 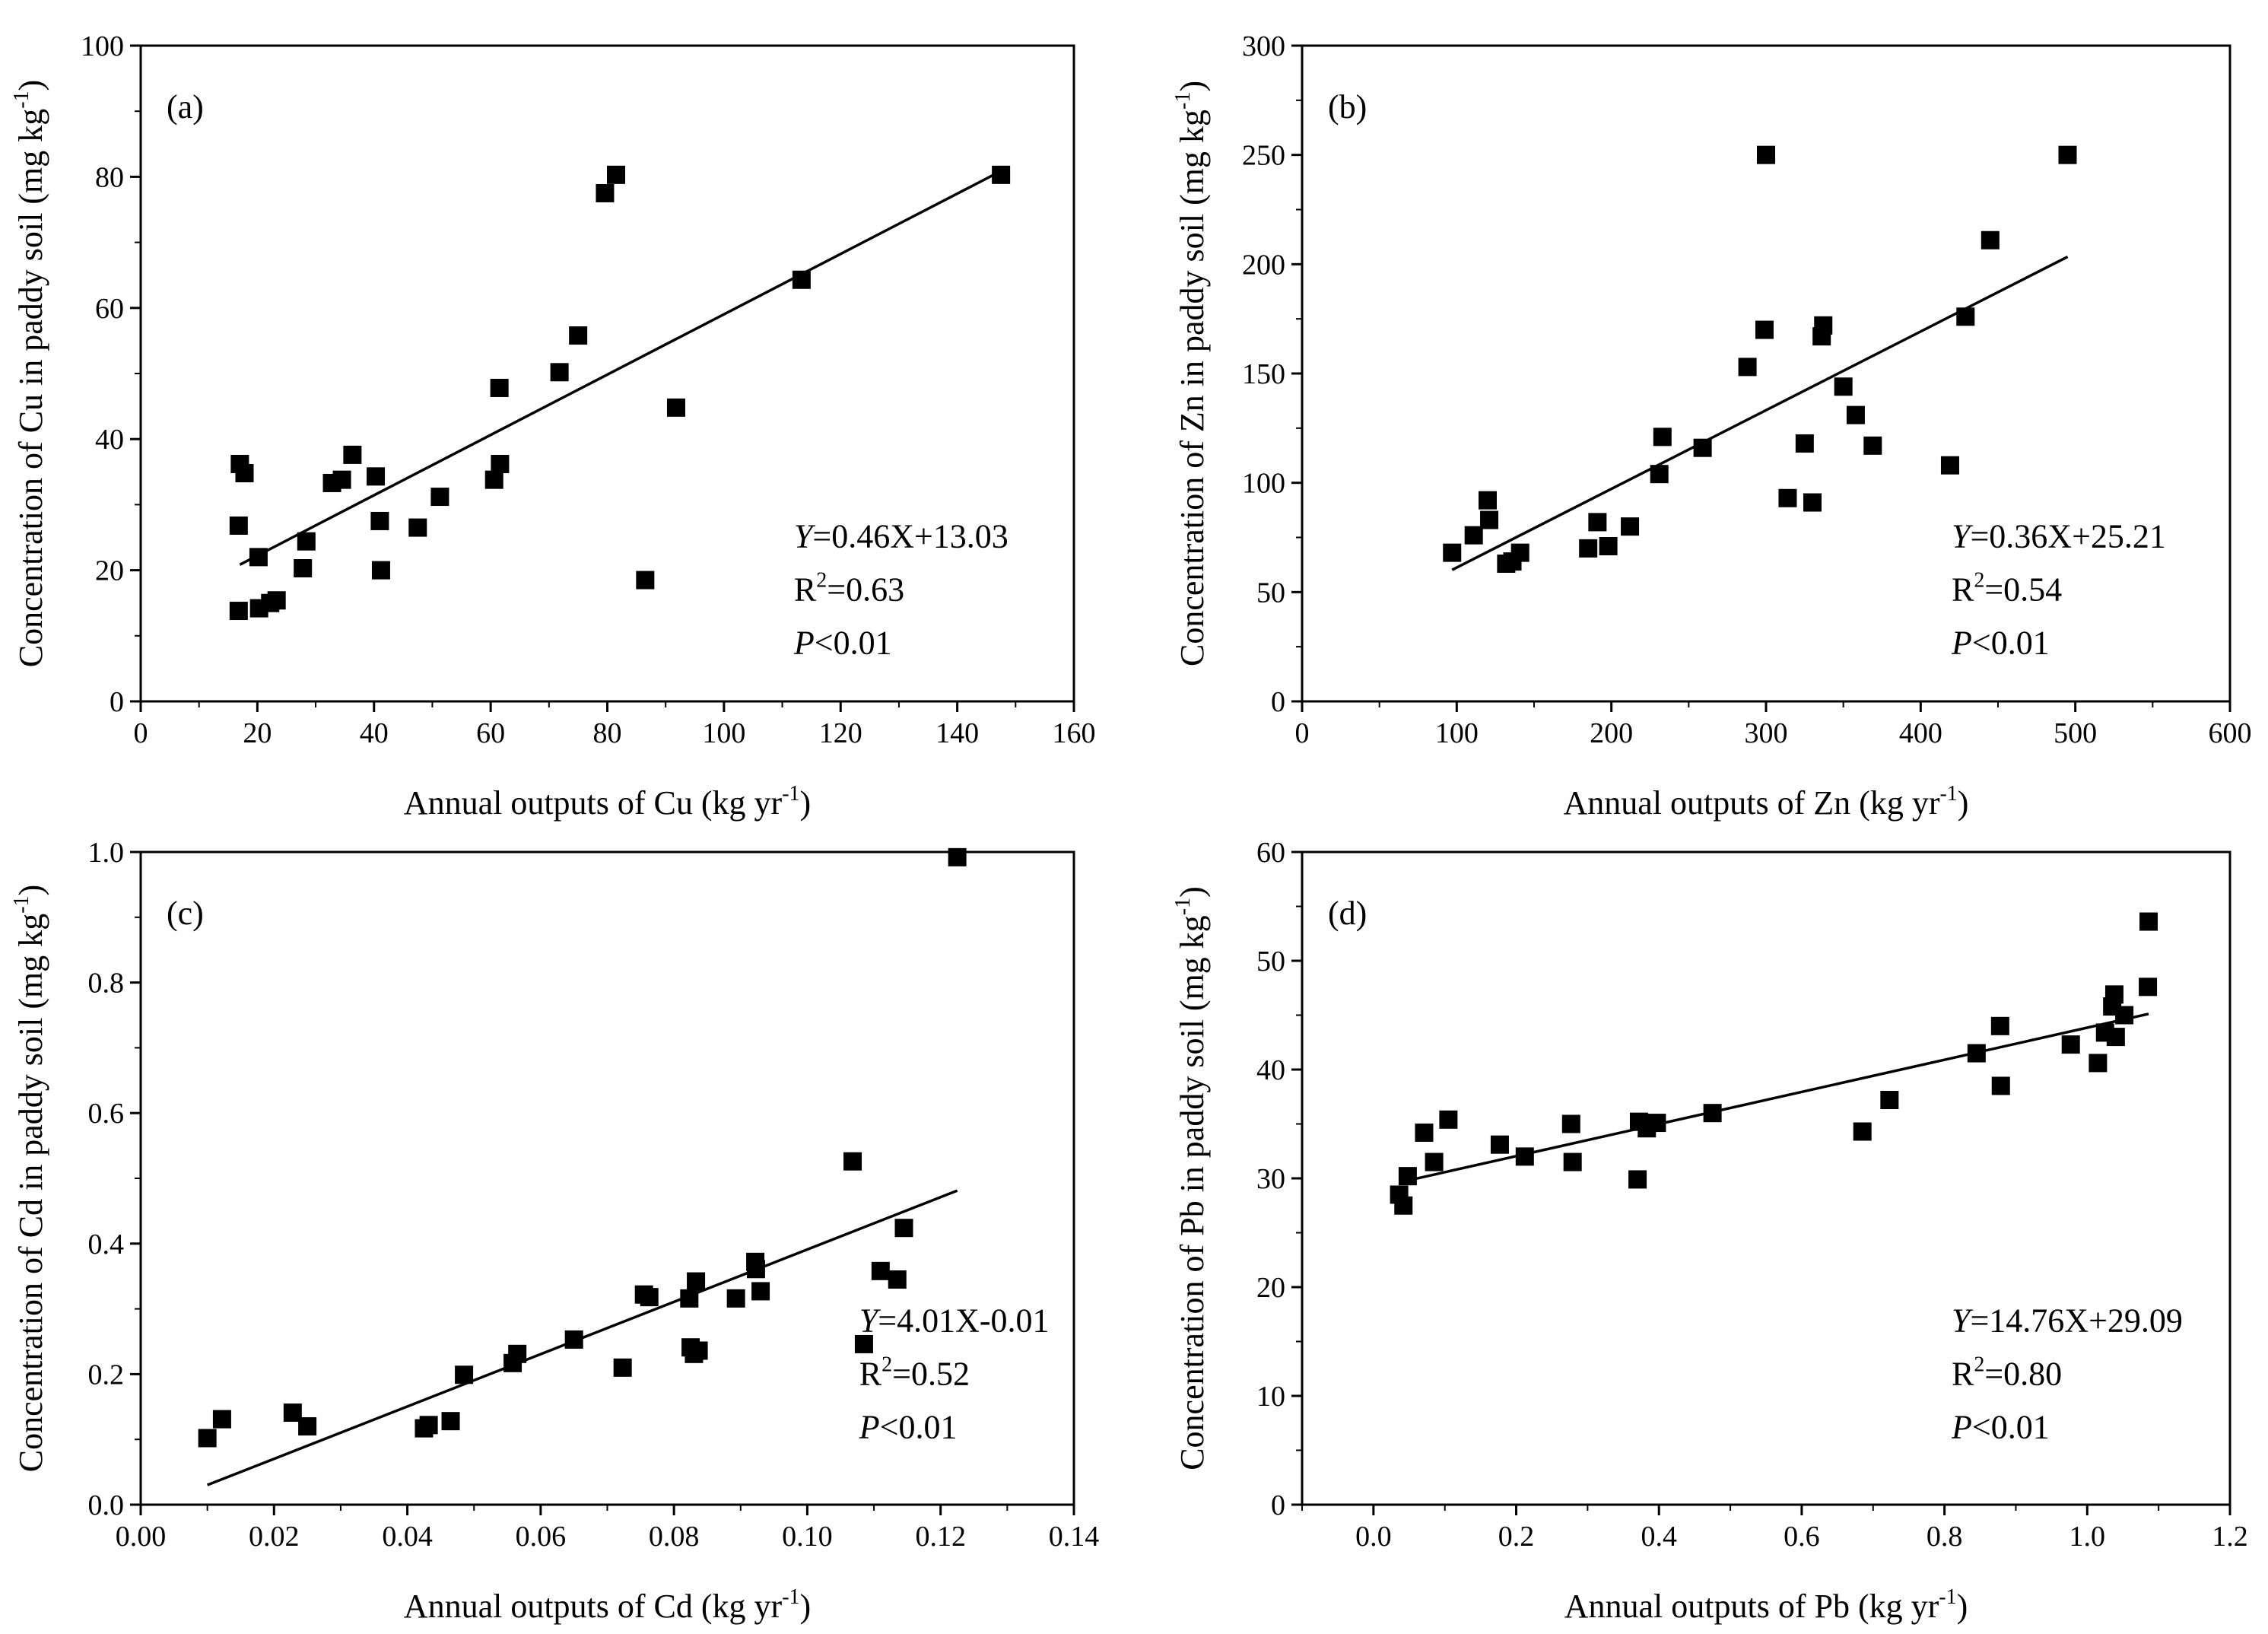 I want to click on y-tick-label: 0.8, so click(x=106, y=984).